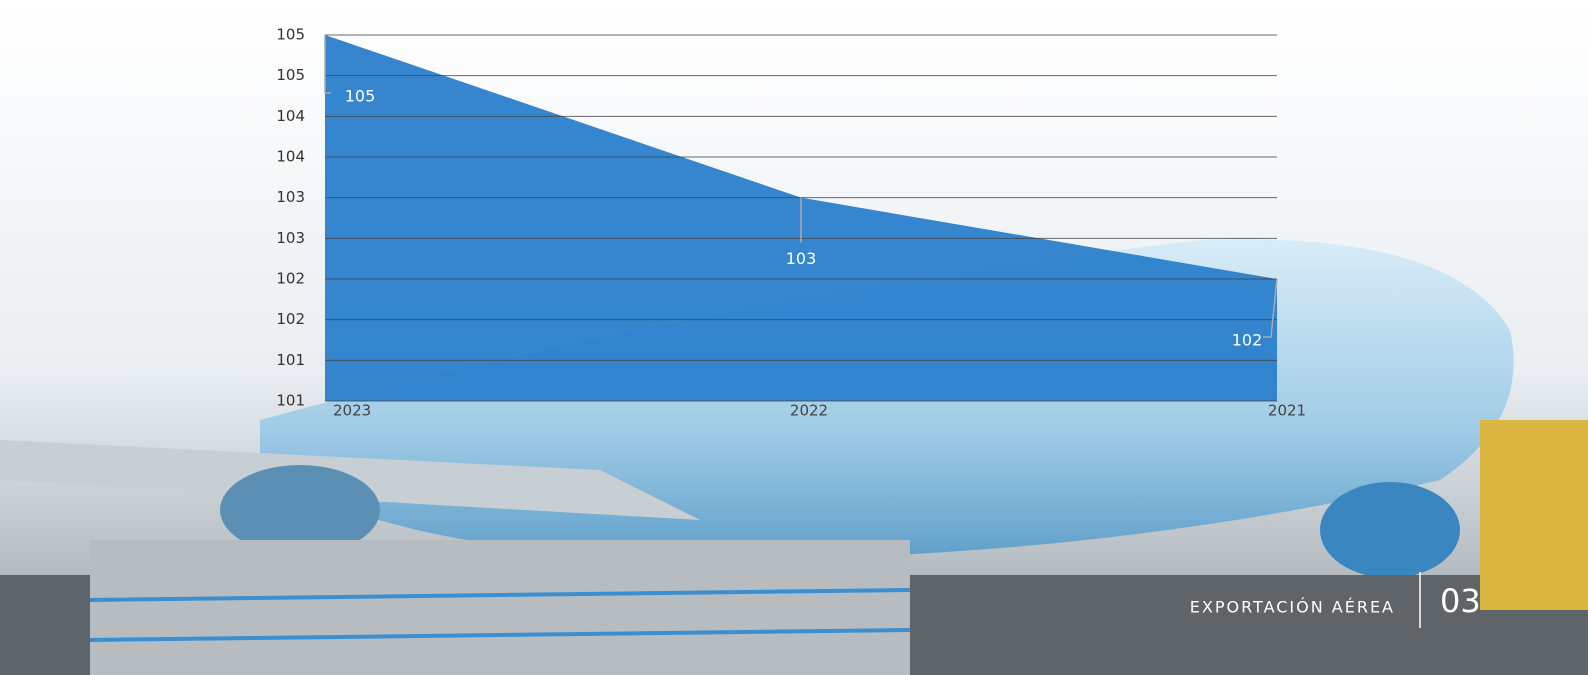  What do you see at coordinates (809, 411) in the screenshot?
I see `x-tick-label: 2022` at bounding box center [809, 411].